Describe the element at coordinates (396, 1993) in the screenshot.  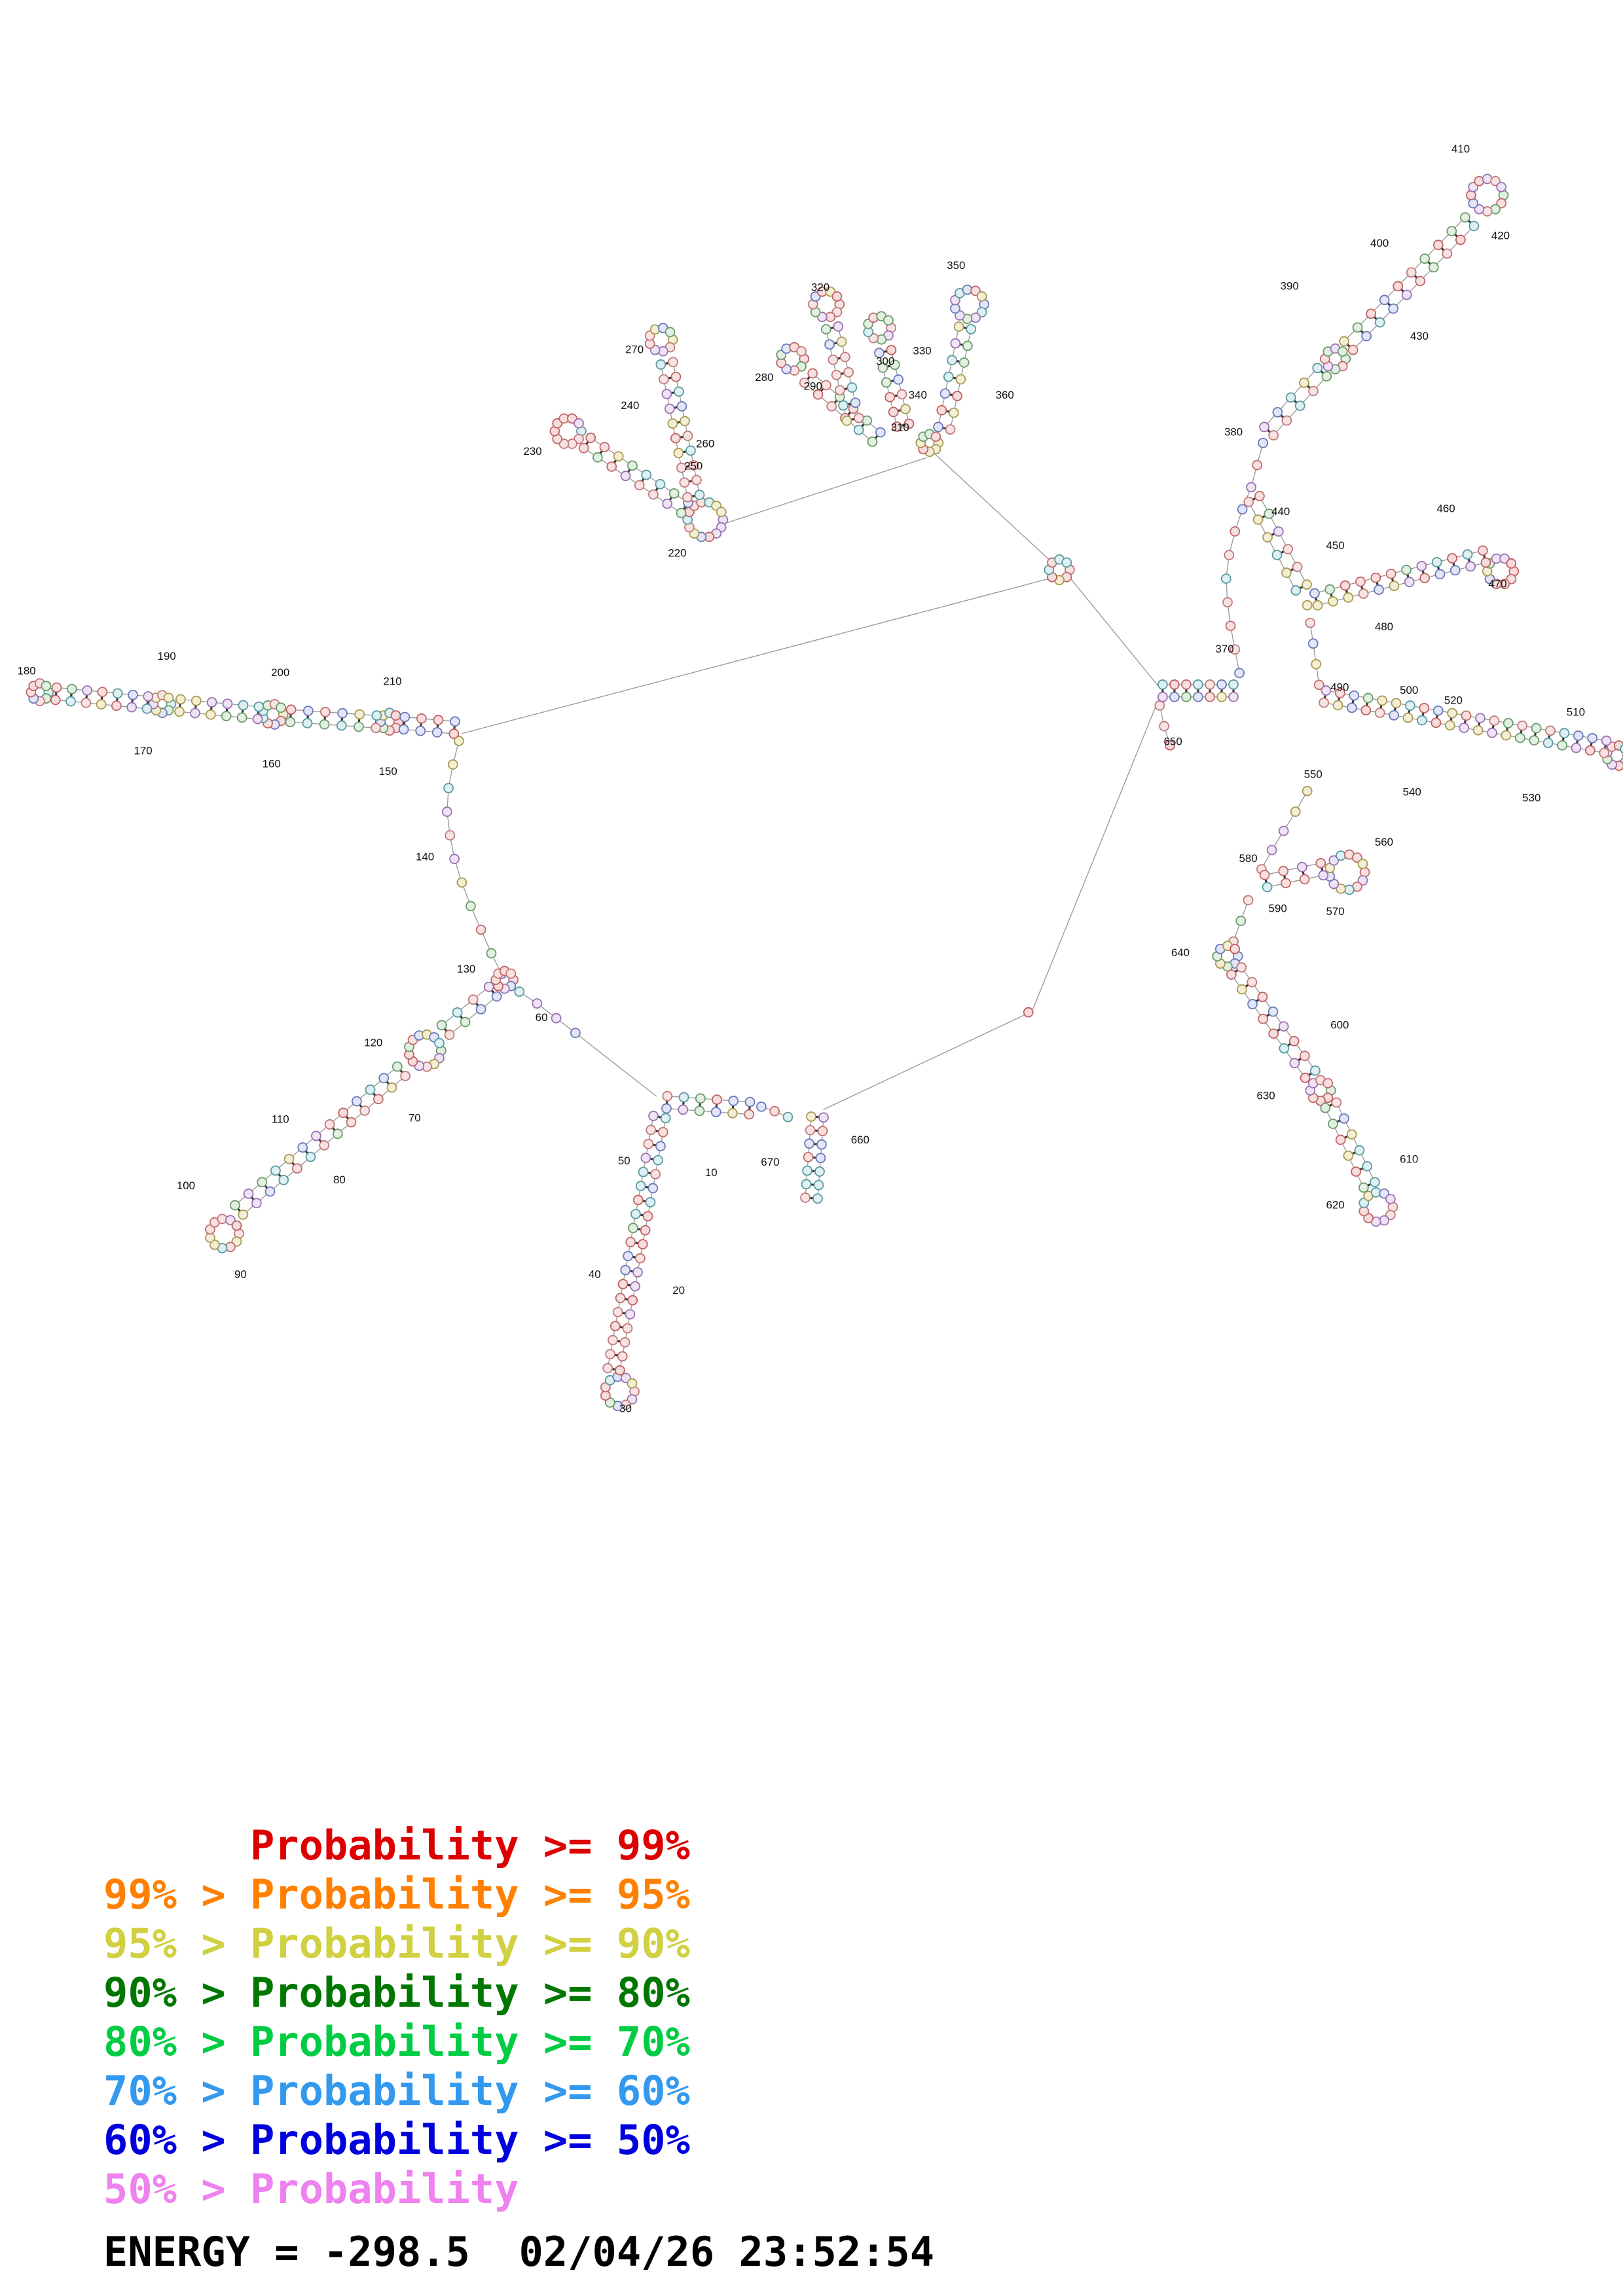
I see `legend-entry-80-90: 90% > Probability >= 80%` at that location.